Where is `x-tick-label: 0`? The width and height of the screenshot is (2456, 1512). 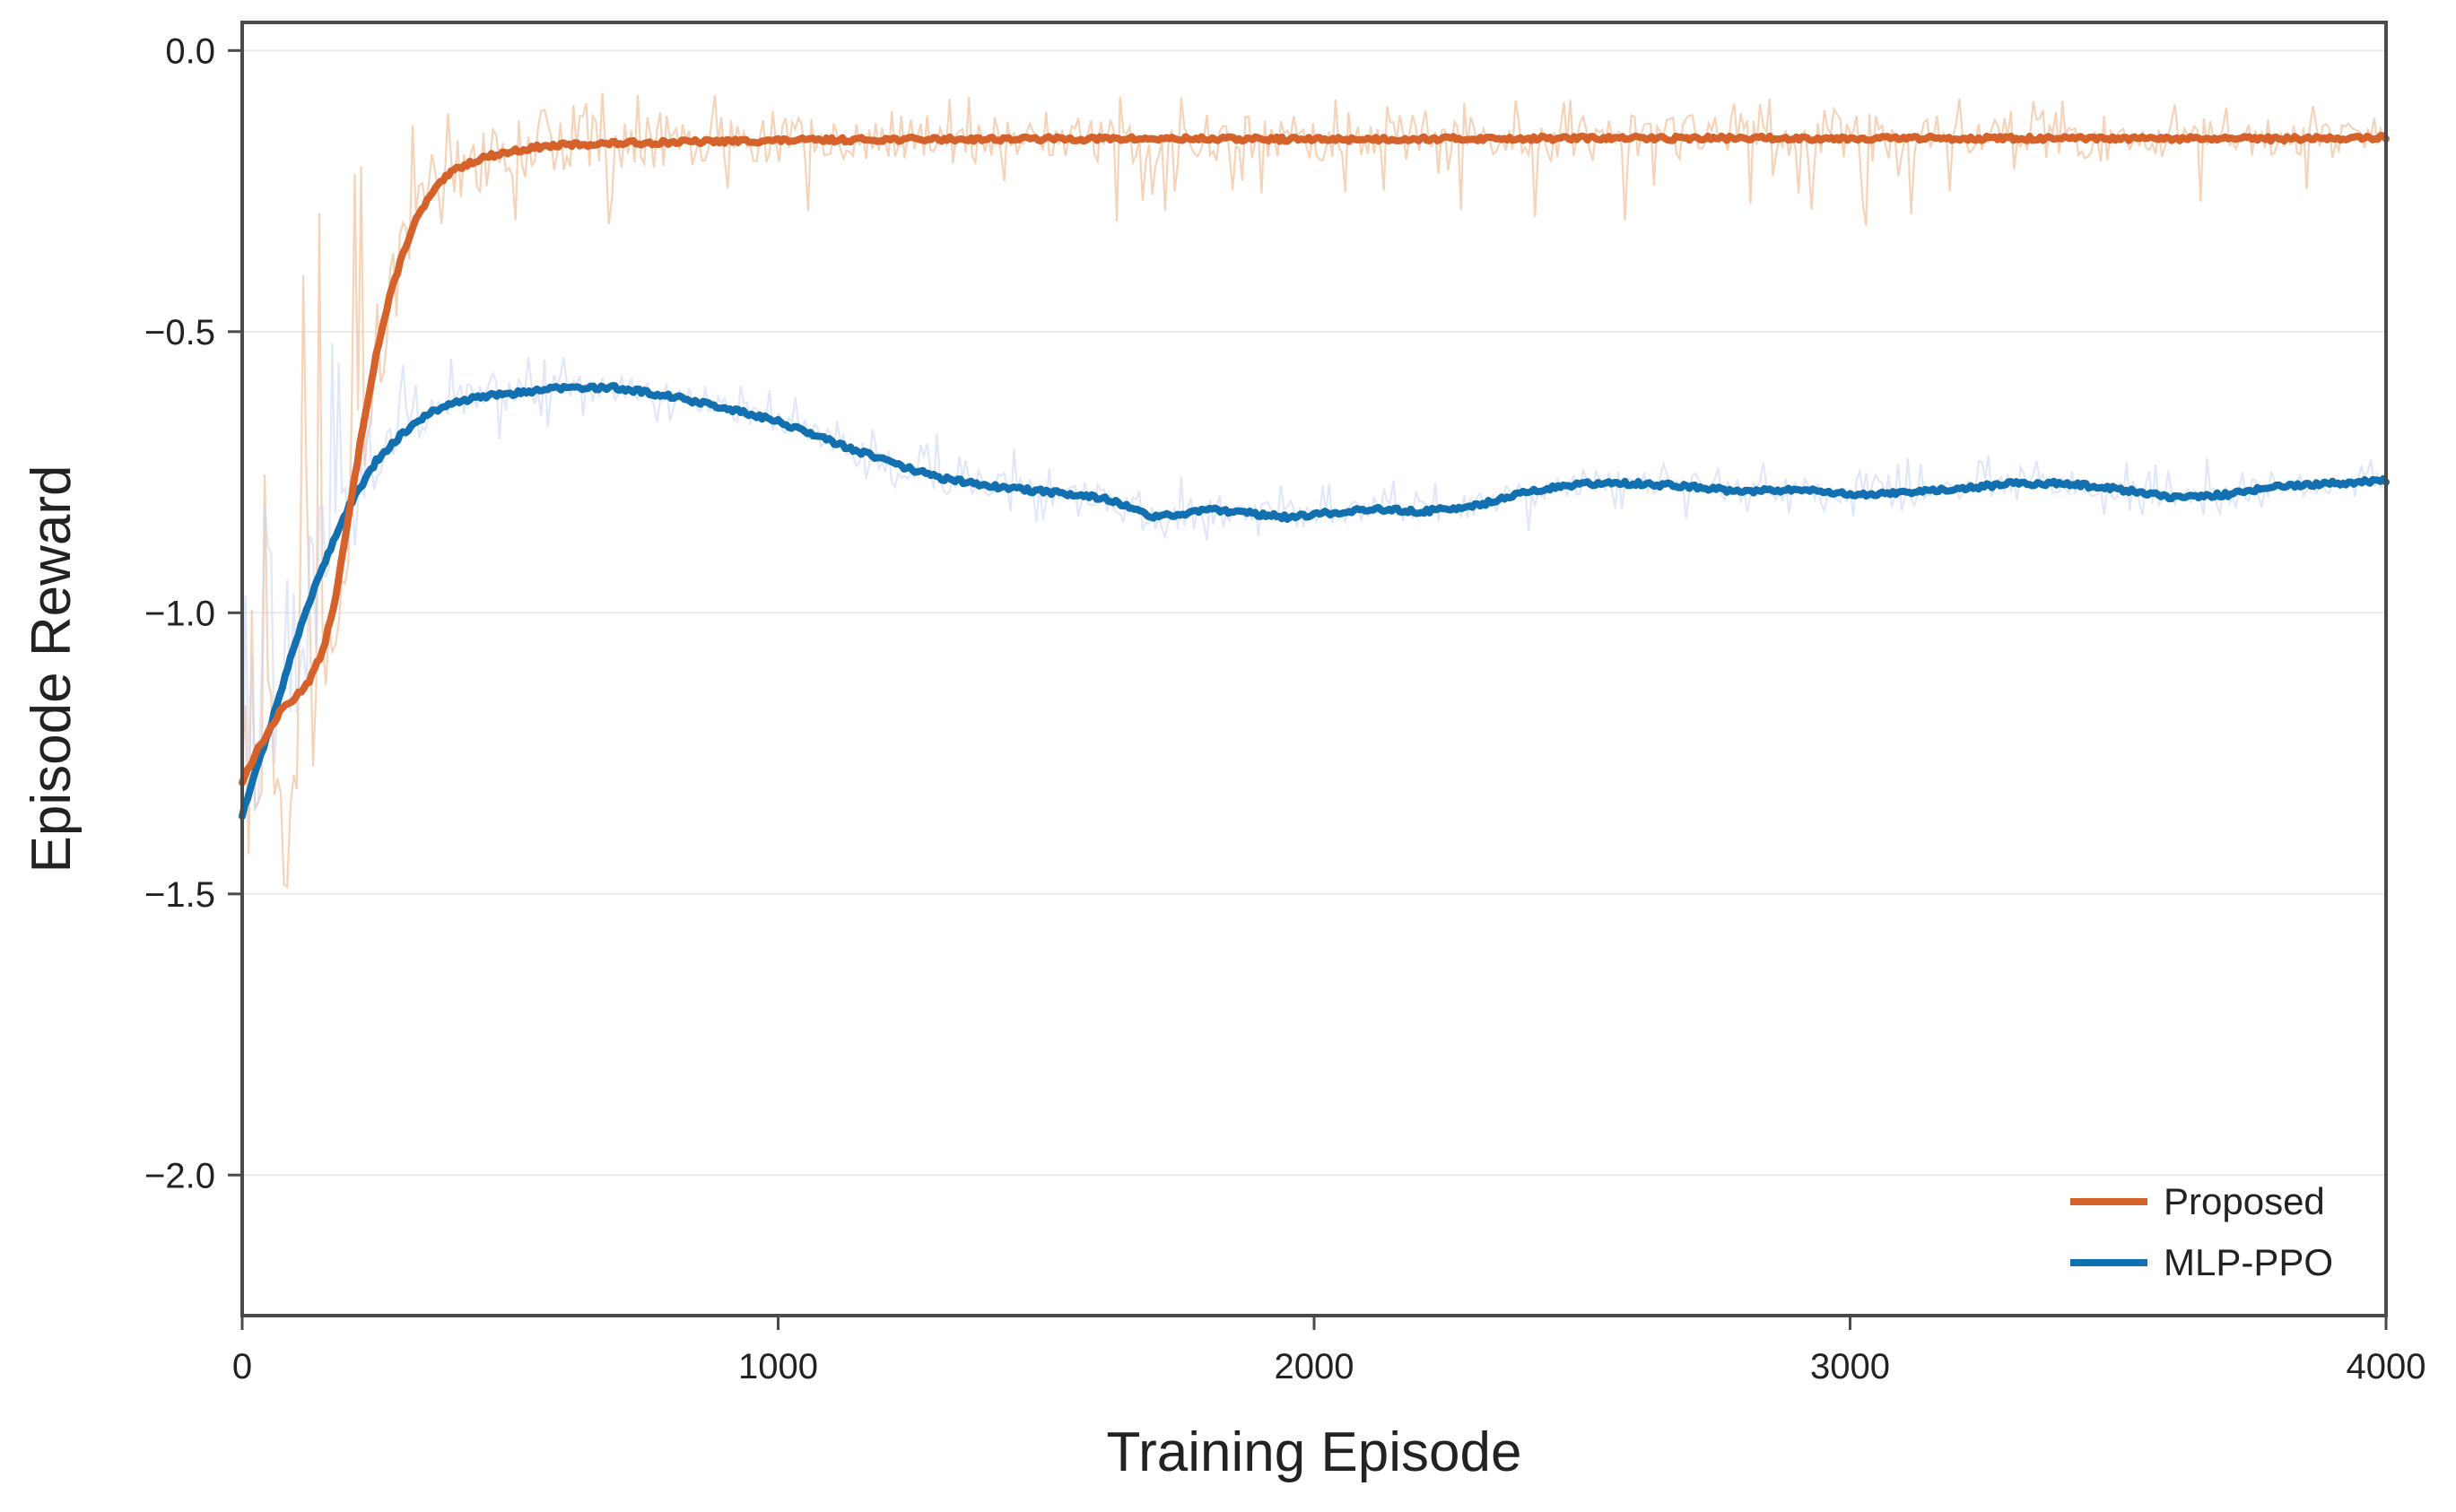 x-tick-label: 0 is located at coordinates (242, 1367).